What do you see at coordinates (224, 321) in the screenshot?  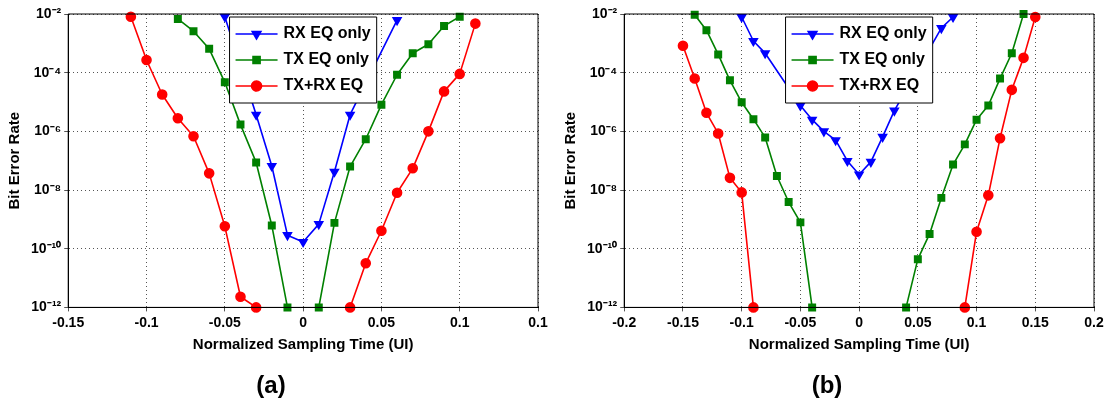 I see `x-tick-label: -0.05` at bounding box center [224, 321].